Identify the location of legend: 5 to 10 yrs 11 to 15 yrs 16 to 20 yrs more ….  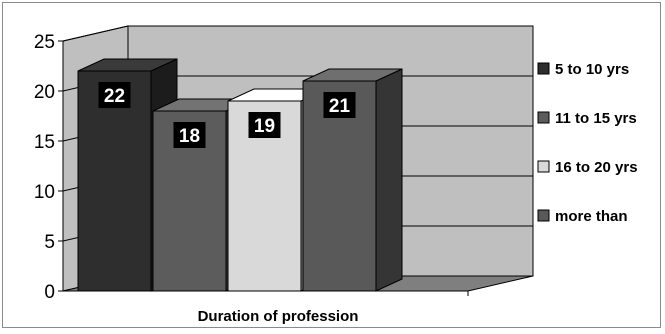
(587, 143).